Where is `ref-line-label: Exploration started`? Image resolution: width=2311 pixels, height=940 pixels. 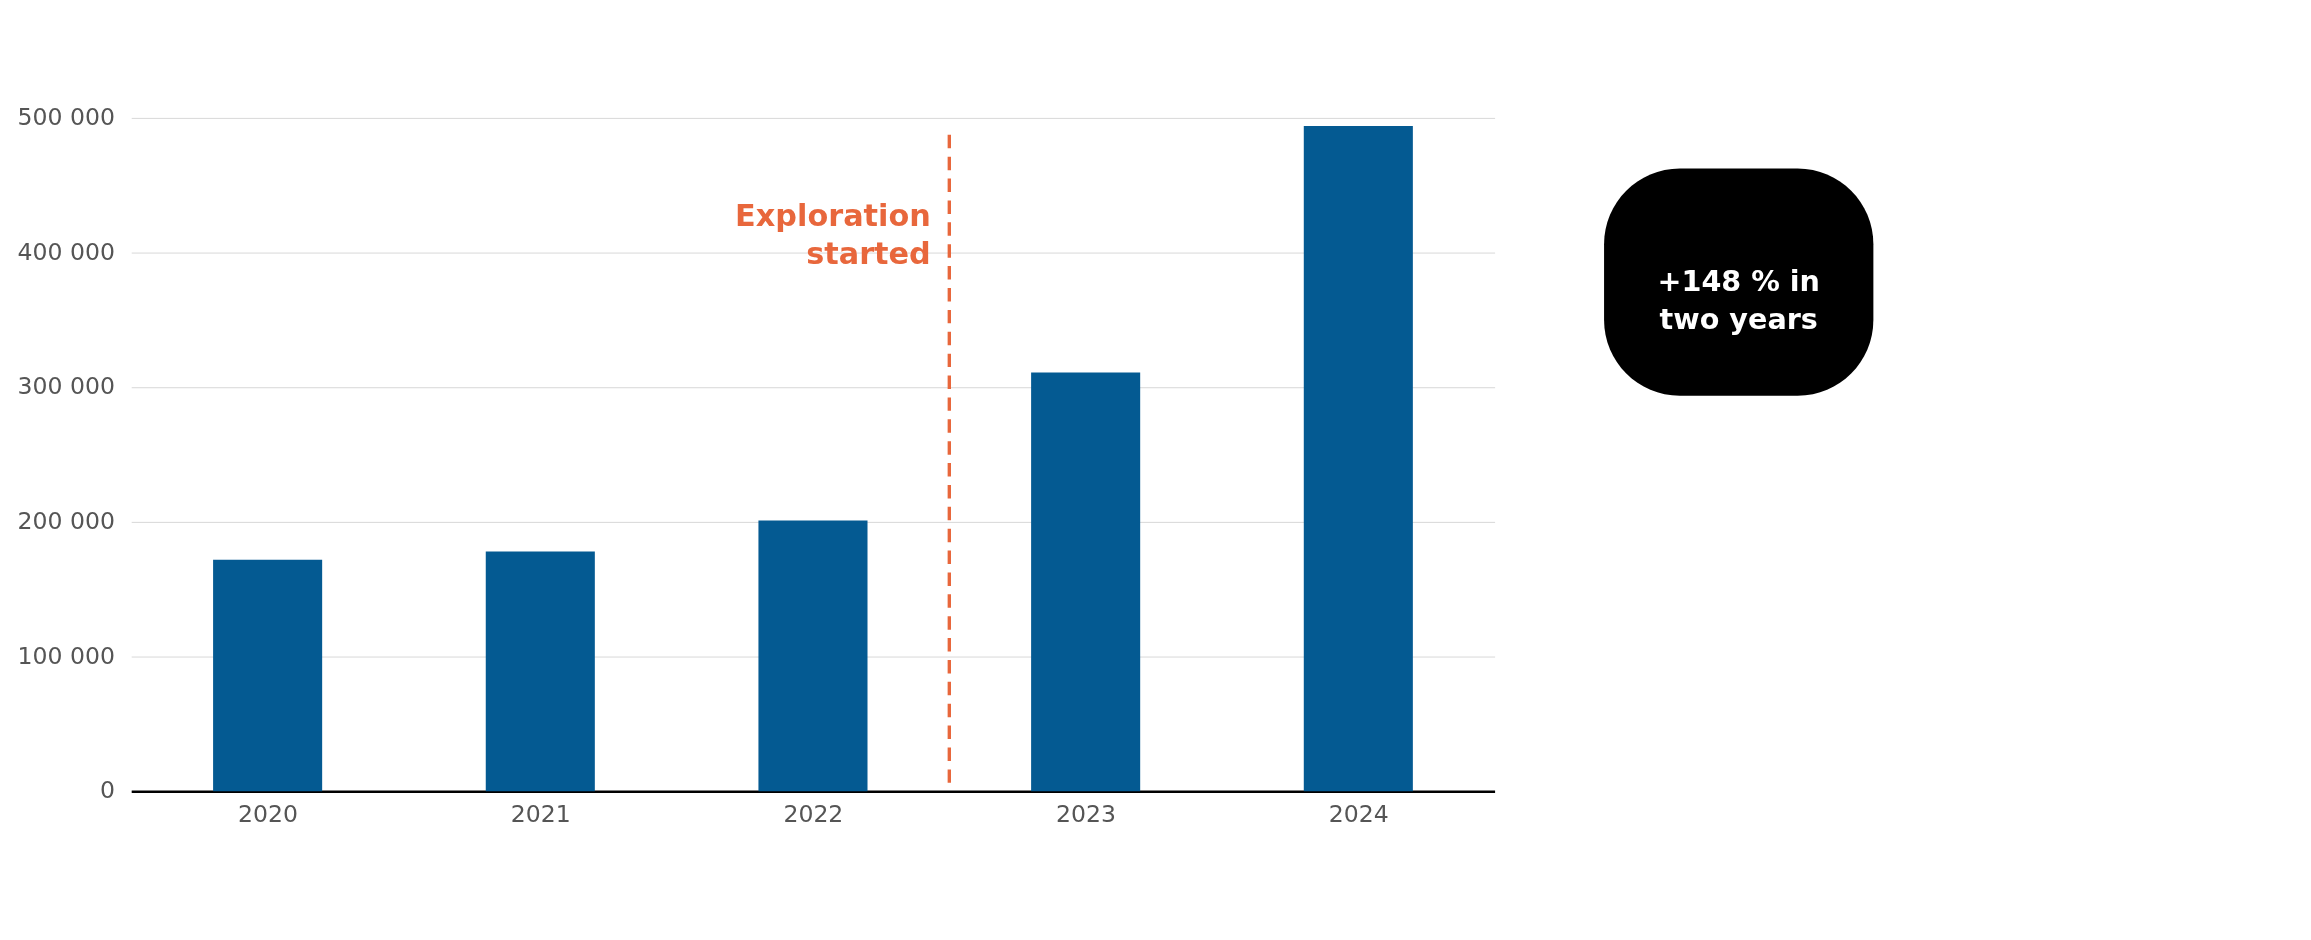
ref-line-label: Exploration started is located at coordinates (833, 234).